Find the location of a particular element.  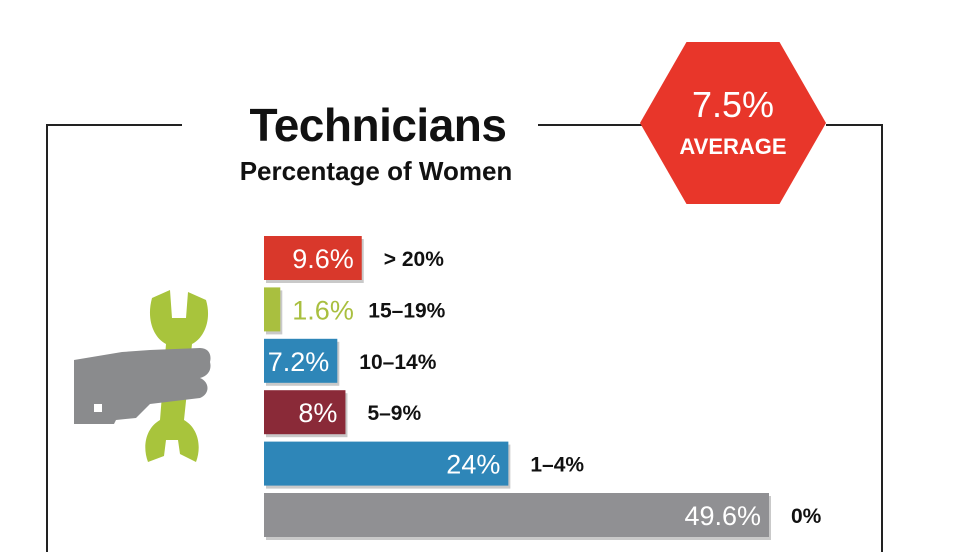

bar-value-label: 8% is located at coordinates (317, 413).